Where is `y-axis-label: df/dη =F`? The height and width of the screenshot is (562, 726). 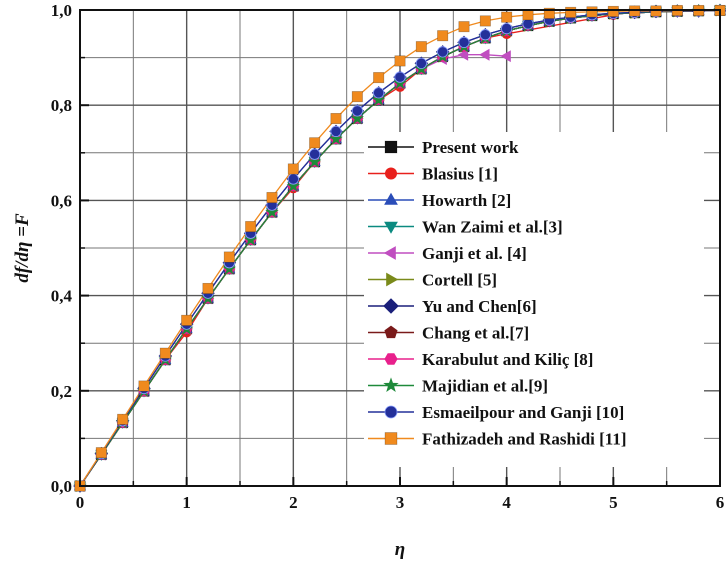
y-axis-label: df/dη =F is located at coordinates (22, 248).